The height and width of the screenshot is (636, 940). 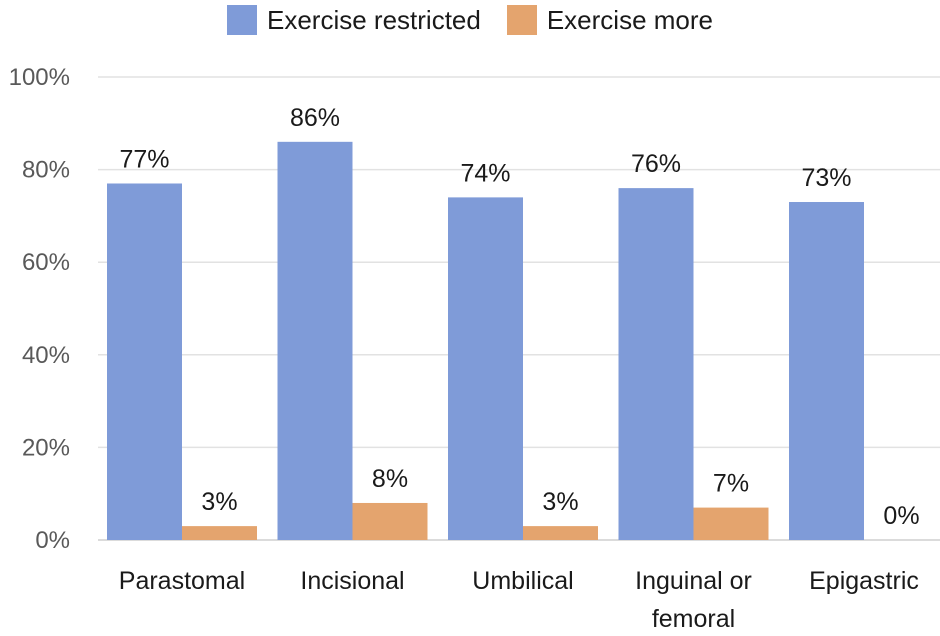 What do you see at coordinates (693, 600) in the screenshot?
I see `x-category-label: Inguinal or femoral` at bounding box center [693, 600].